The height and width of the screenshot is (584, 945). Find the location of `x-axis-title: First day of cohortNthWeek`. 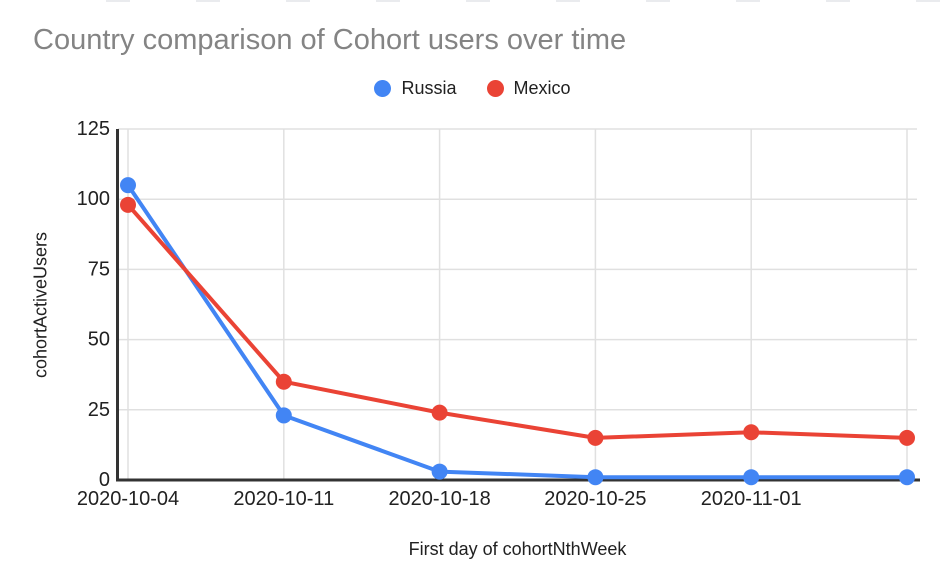

x-axis-title: First day of cohortNthWeek is located at coordinates (517, 549).